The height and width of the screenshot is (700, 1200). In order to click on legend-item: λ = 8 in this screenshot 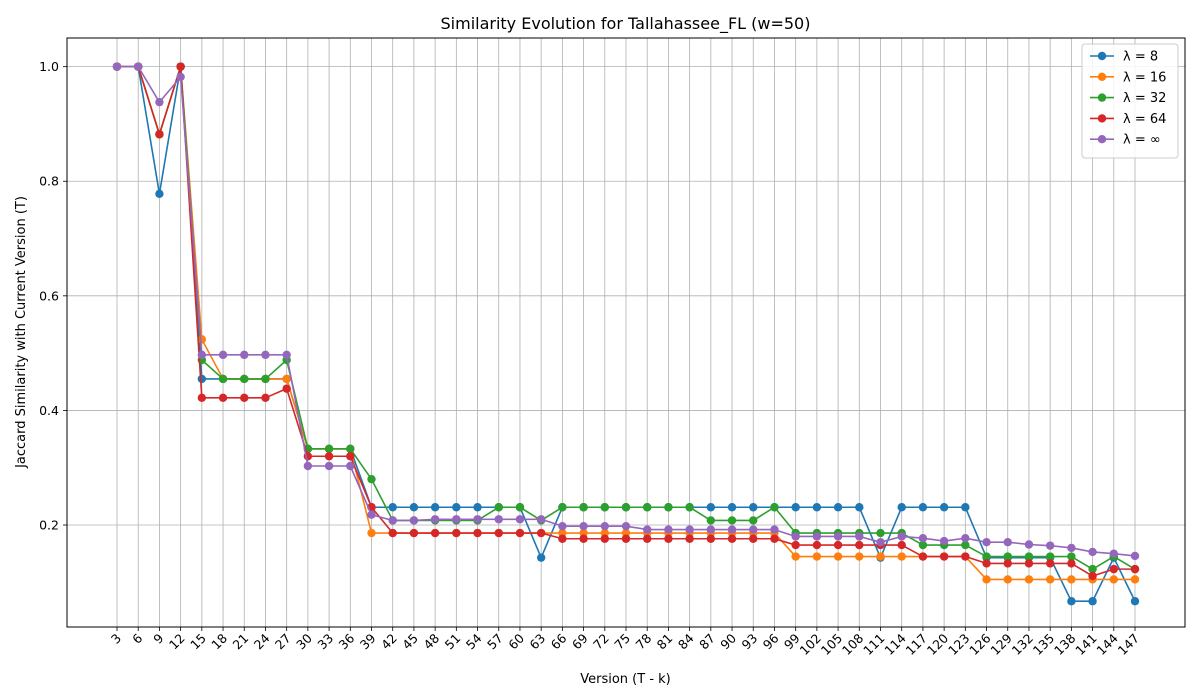, I will do `click(1124, 57)`.